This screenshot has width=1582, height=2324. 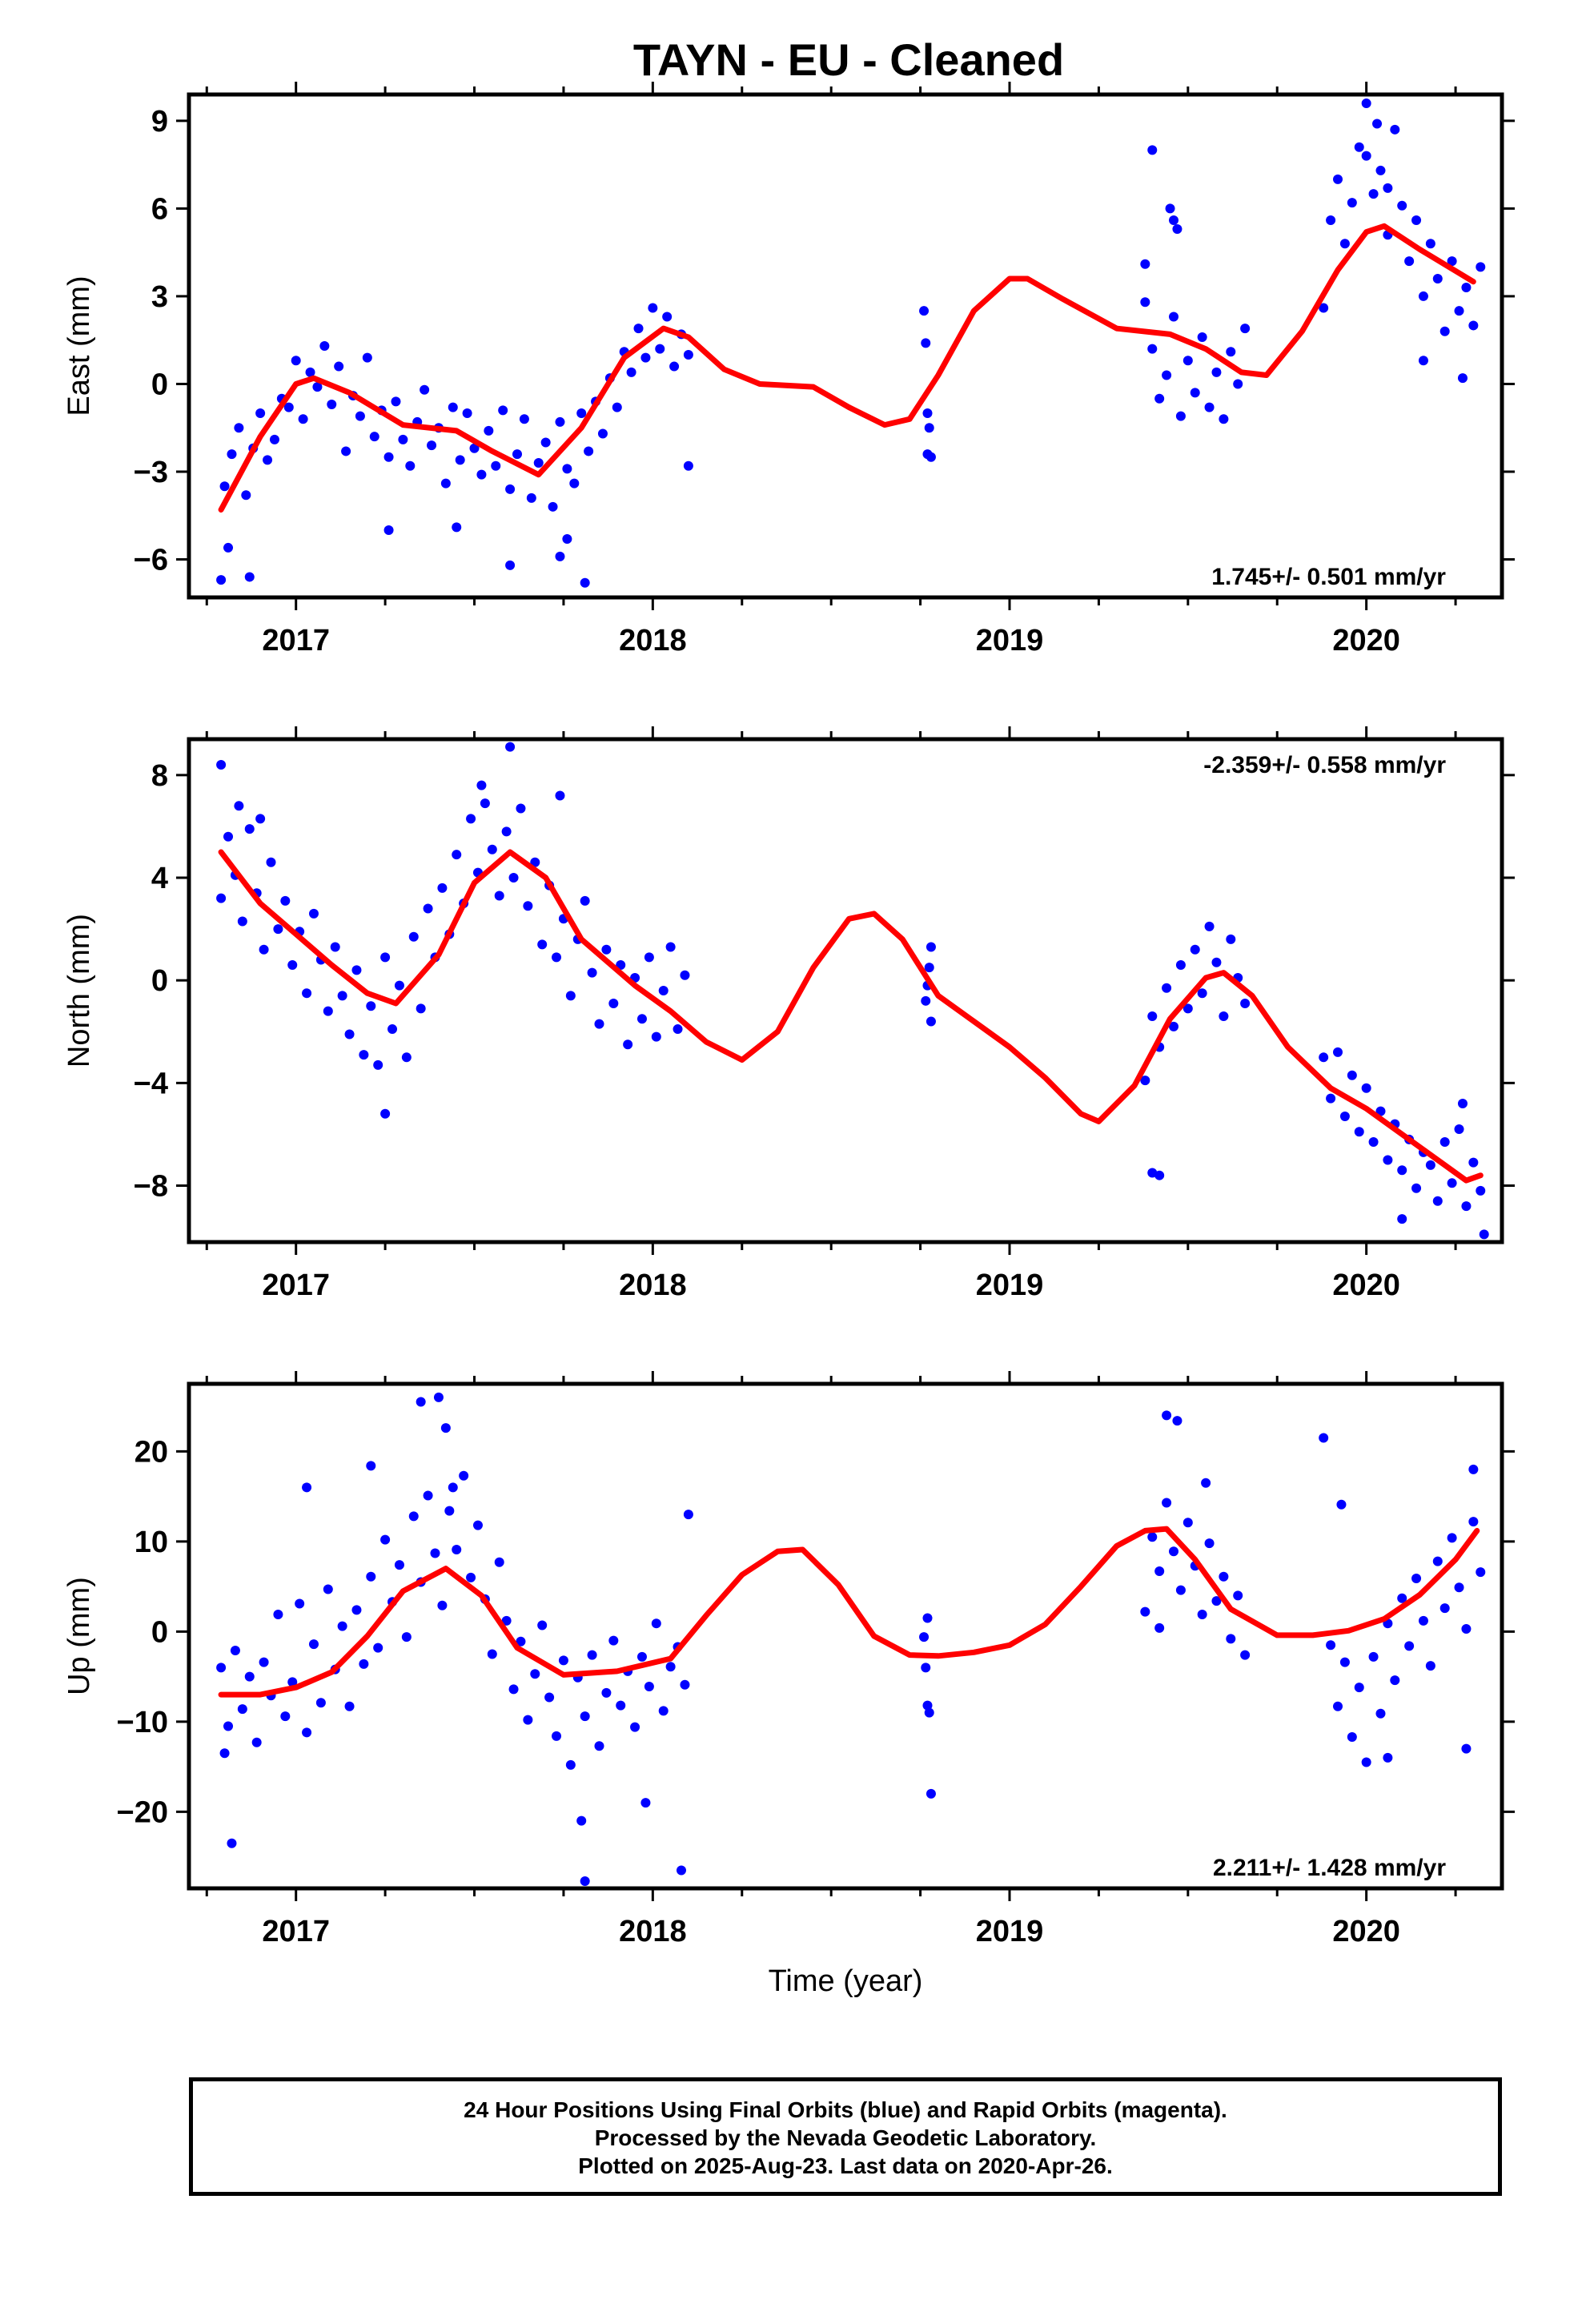 What do you see at coordinates (159, 297) in the screenshot?
I see `panel1-y-tick-label: 3` at bounding box center [159, 297].